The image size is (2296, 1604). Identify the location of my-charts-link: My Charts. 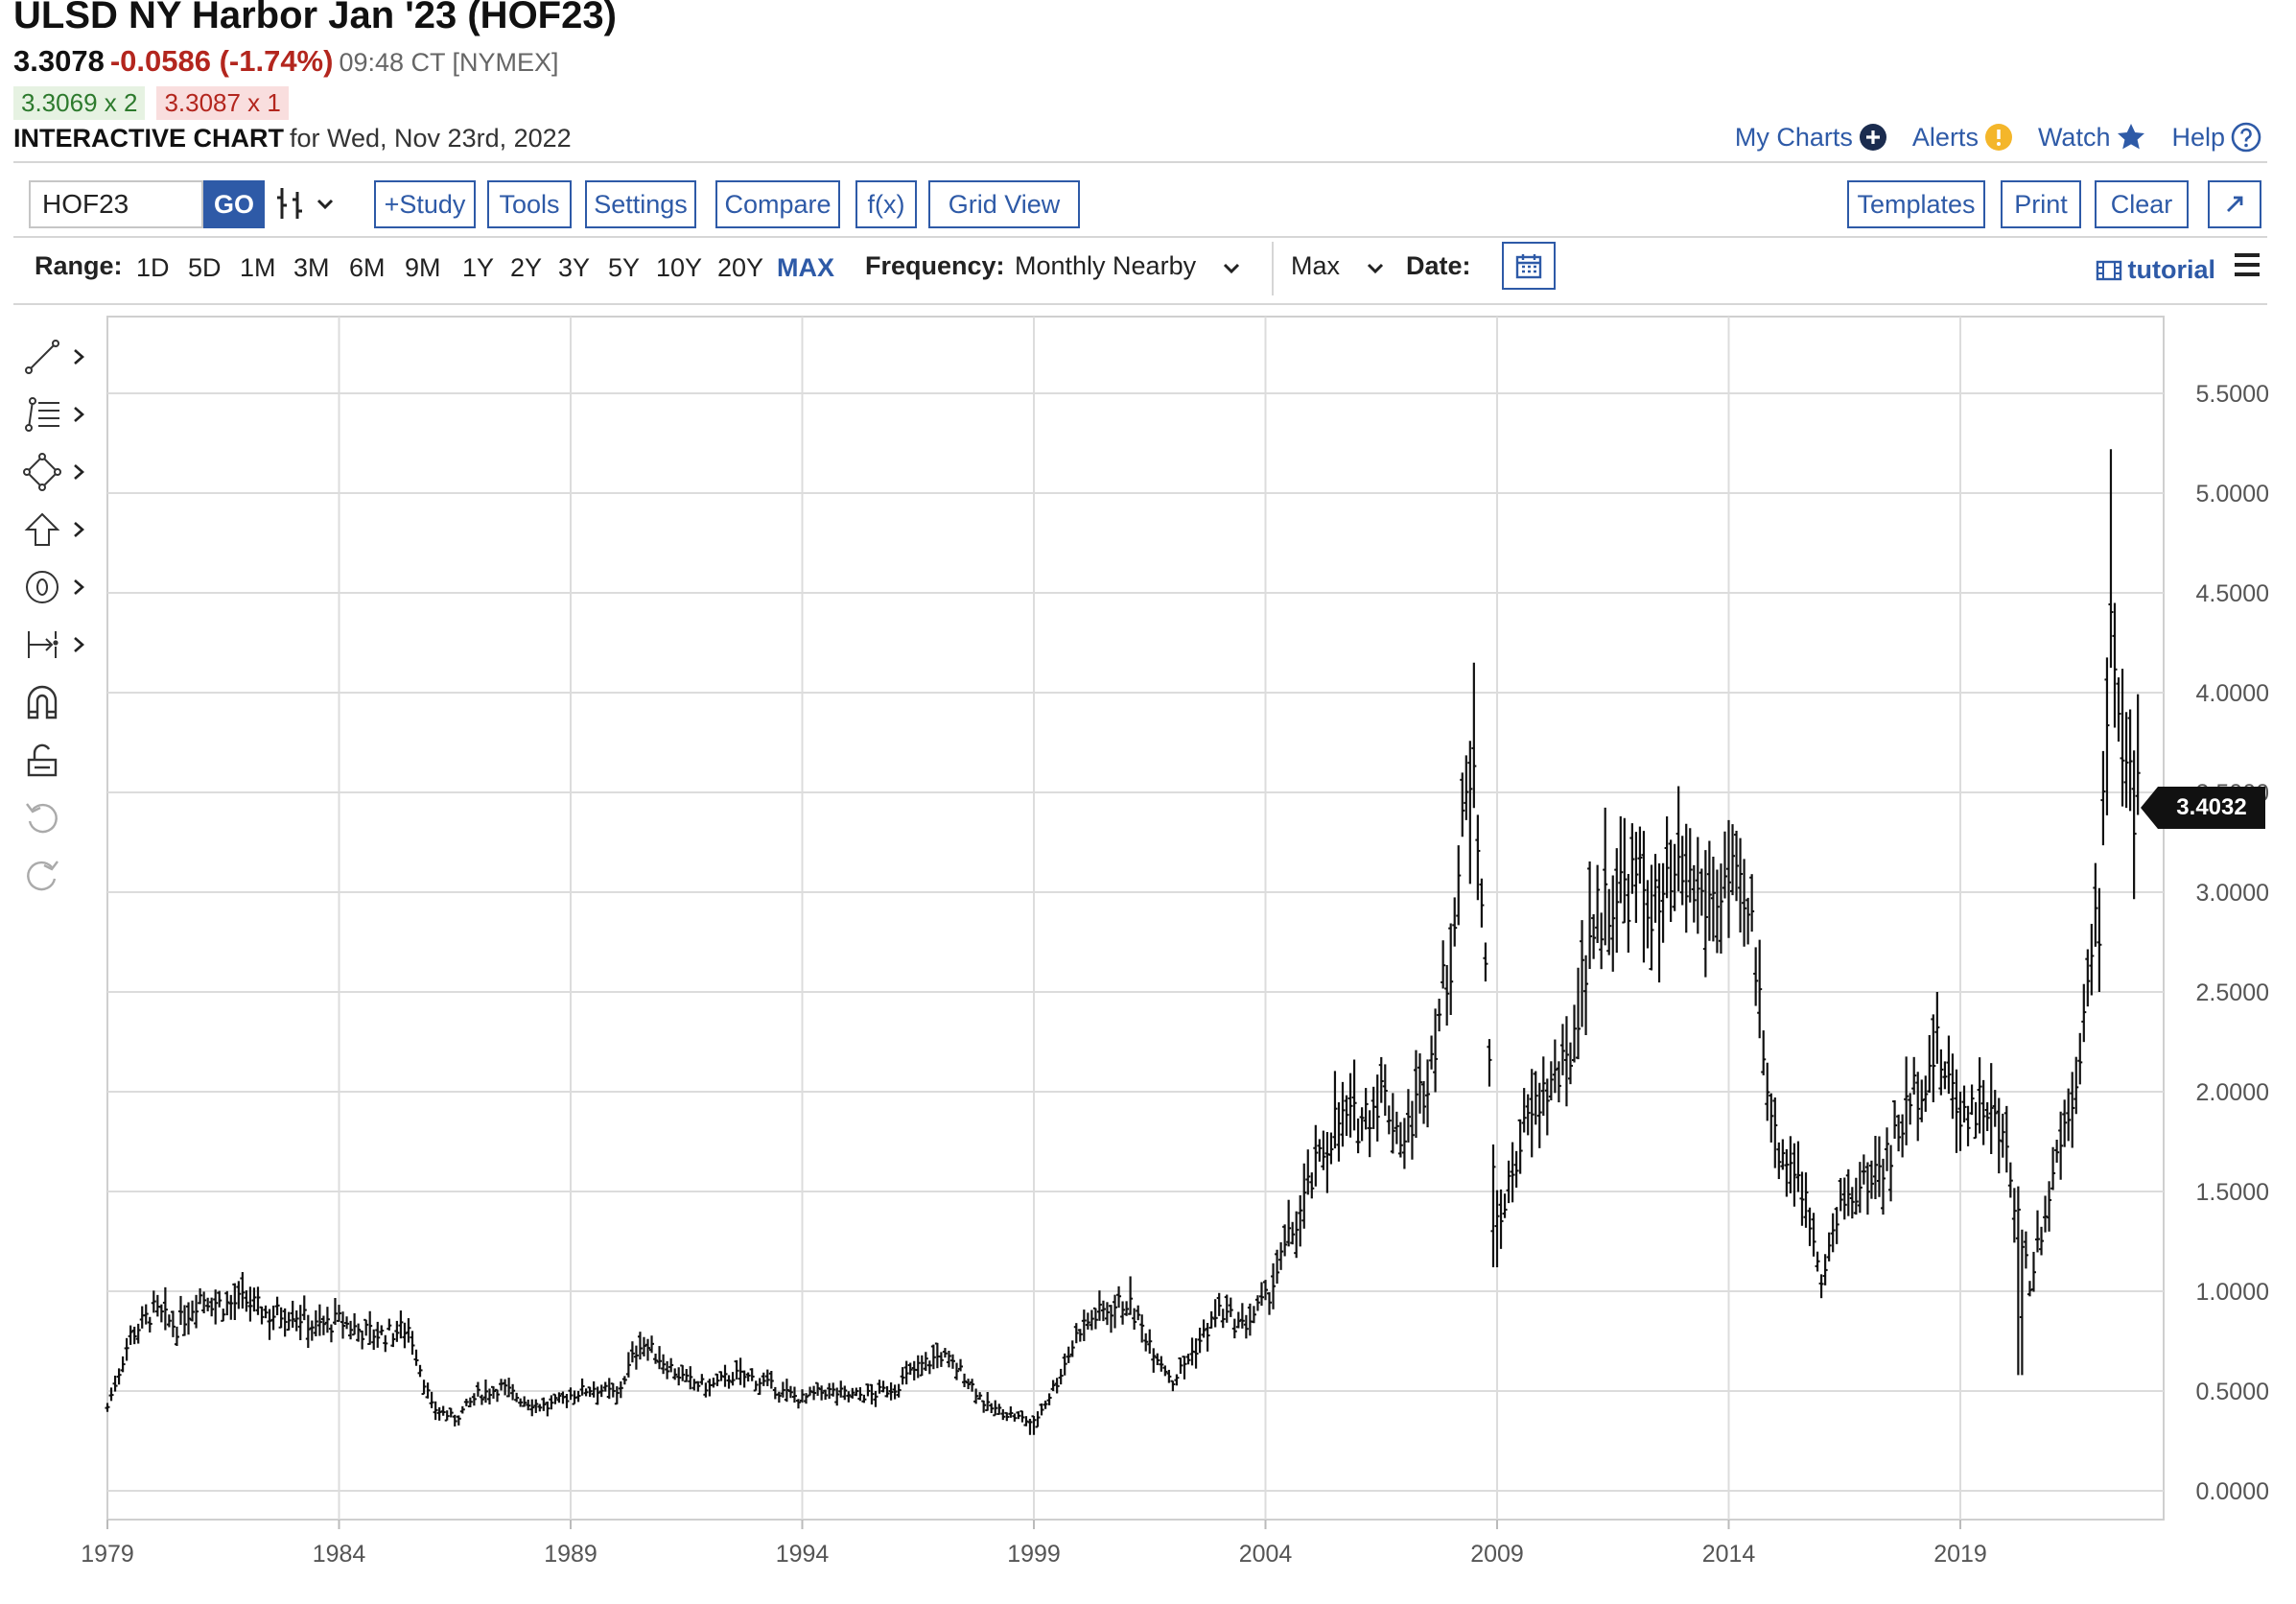
(1811, 138).